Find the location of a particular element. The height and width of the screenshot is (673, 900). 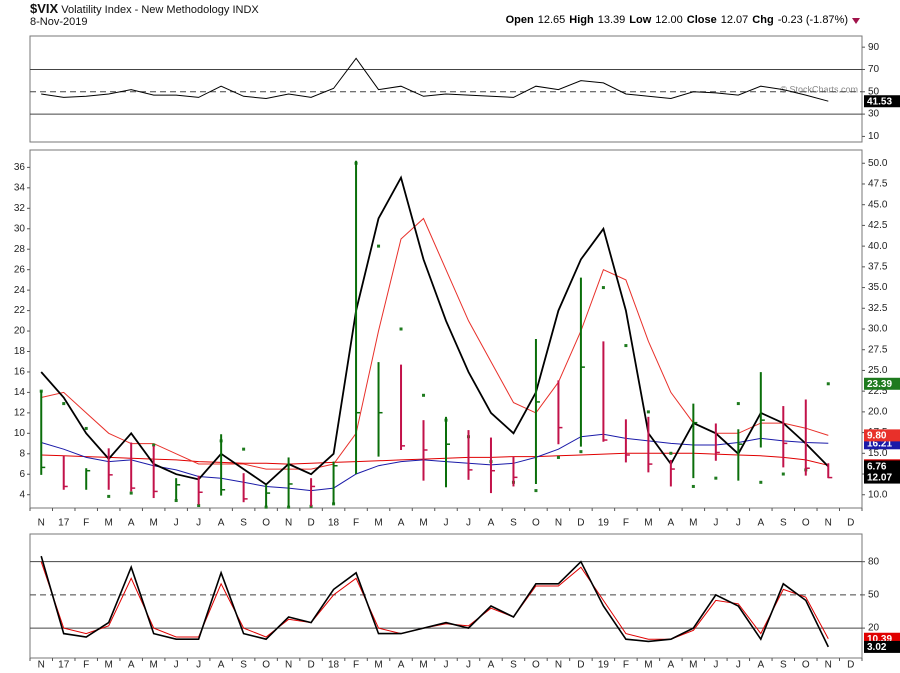

y-tick-label: 10.0 is located at coordinates (878, 494).